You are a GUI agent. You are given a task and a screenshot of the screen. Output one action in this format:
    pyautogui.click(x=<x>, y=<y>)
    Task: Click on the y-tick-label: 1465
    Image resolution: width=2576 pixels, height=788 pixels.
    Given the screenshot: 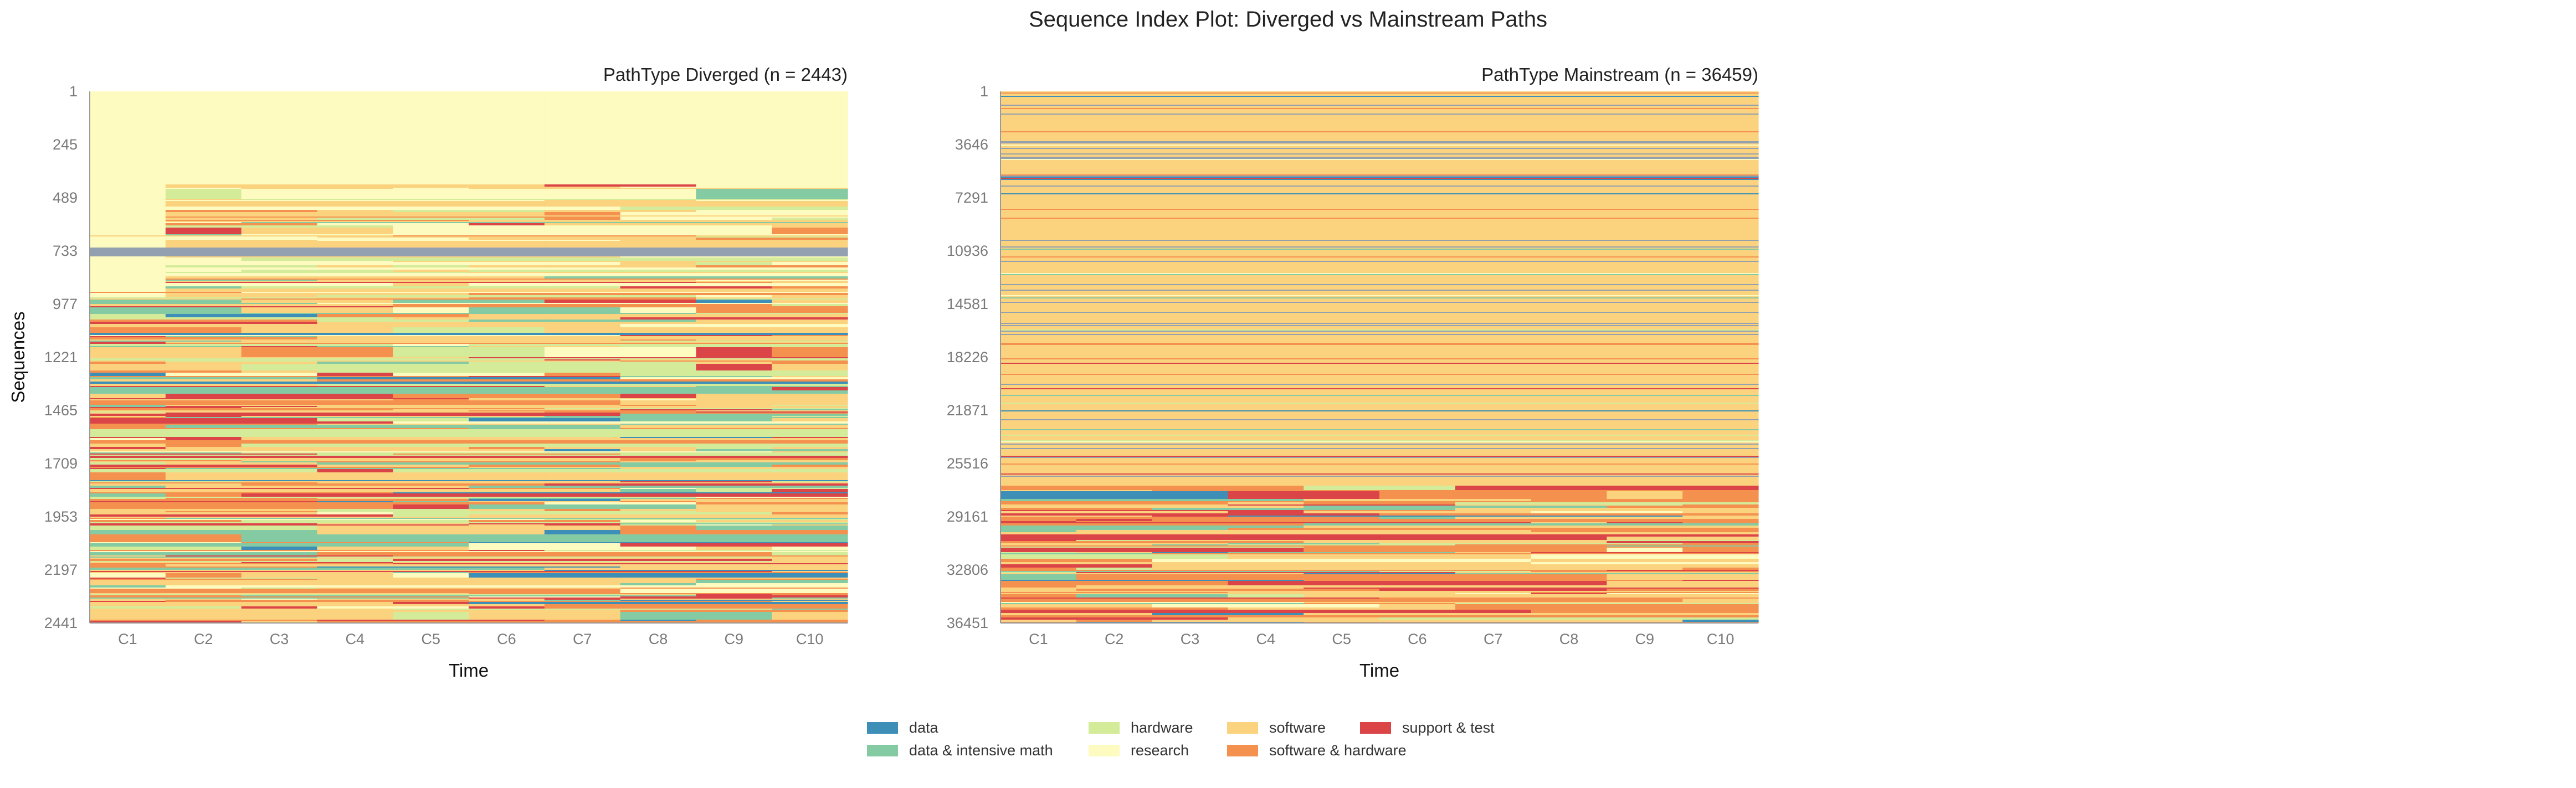 What is the action you would take?
    pyautogui.click(x=61, y=410)
    